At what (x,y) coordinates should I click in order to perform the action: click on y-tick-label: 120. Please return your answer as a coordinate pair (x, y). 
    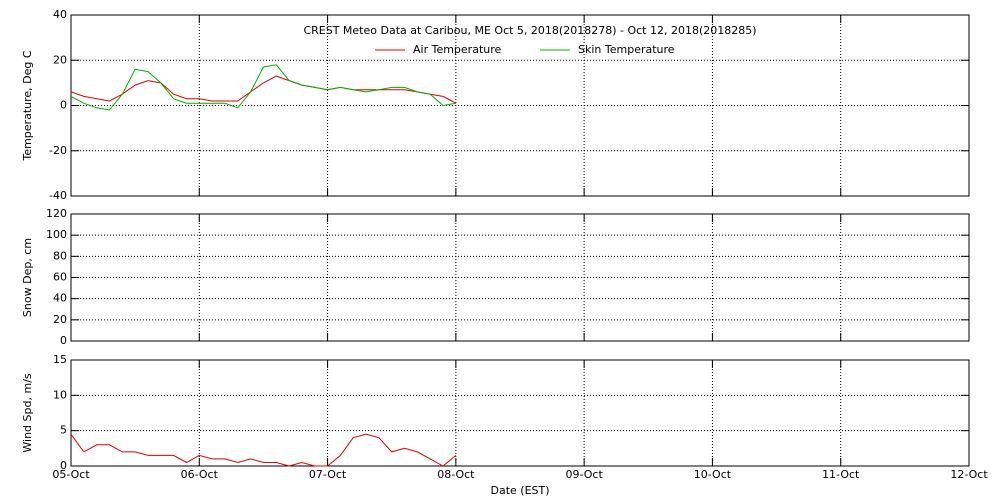
    Looking at the image, I should click on (56, 213).